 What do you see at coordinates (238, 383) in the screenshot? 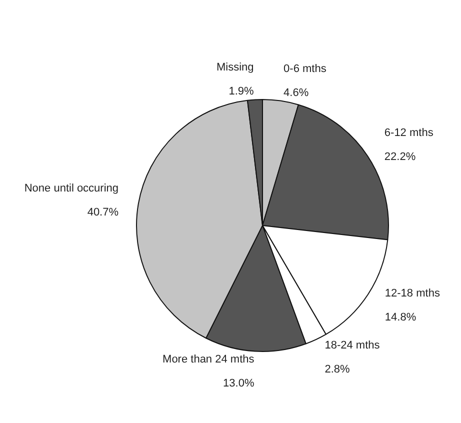
I see `data-label: 13.0%` at bounding box center [238, 383].